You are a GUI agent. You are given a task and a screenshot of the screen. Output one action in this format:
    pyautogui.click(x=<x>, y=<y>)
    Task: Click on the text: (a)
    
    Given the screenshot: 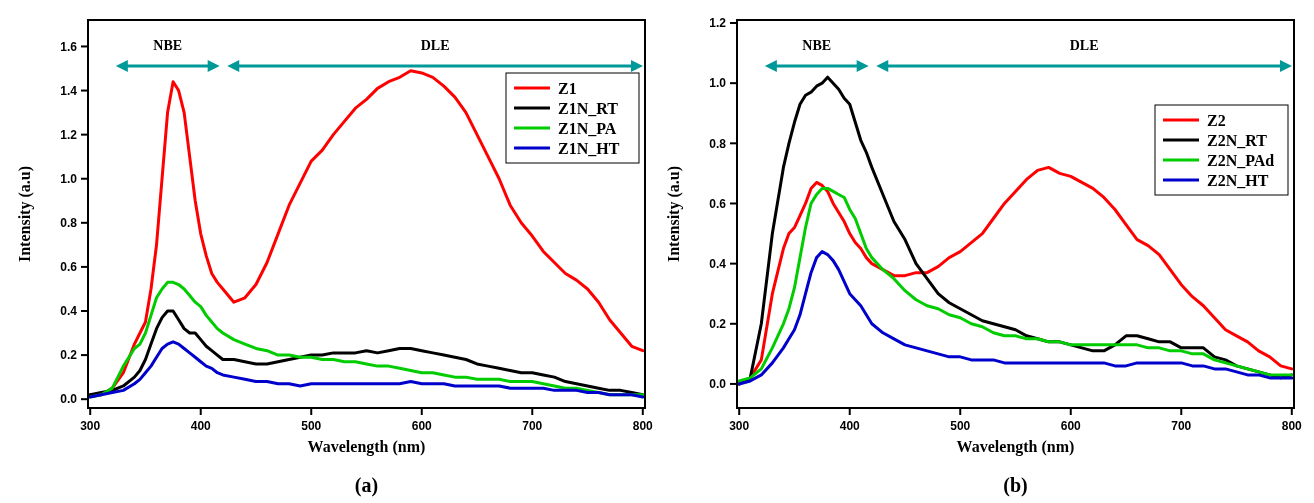 What is the action you would take?
    pyautogui.click(x=366, y=485)
    